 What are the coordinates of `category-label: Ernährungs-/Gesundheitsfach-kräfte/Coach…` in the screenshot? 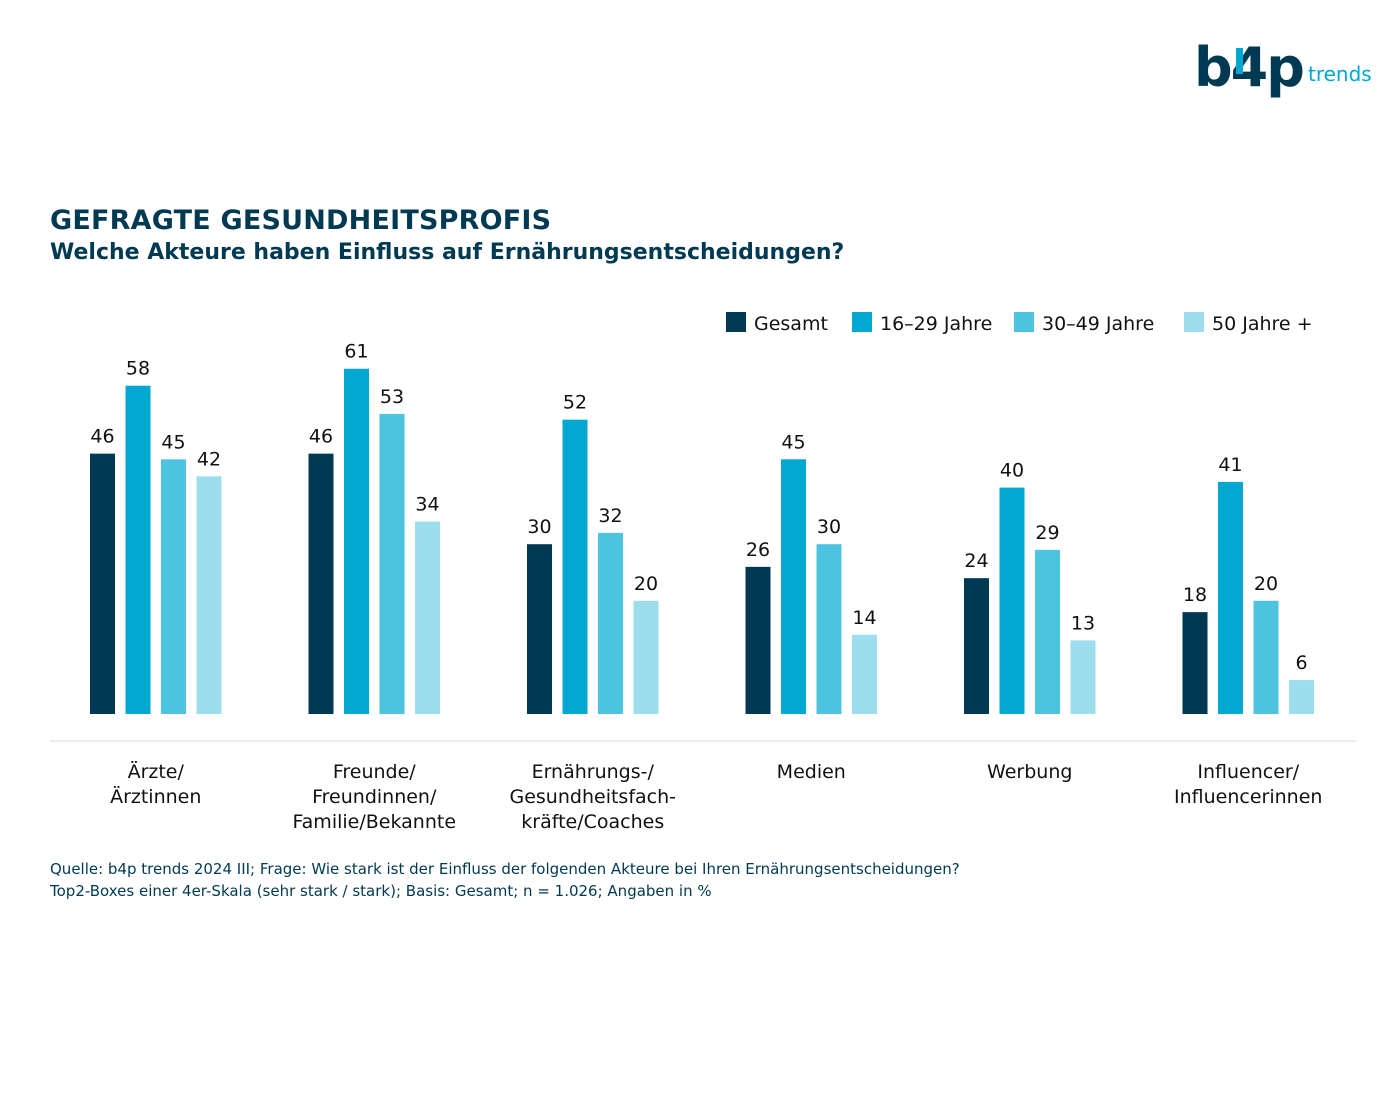 It's located at (593, 797).